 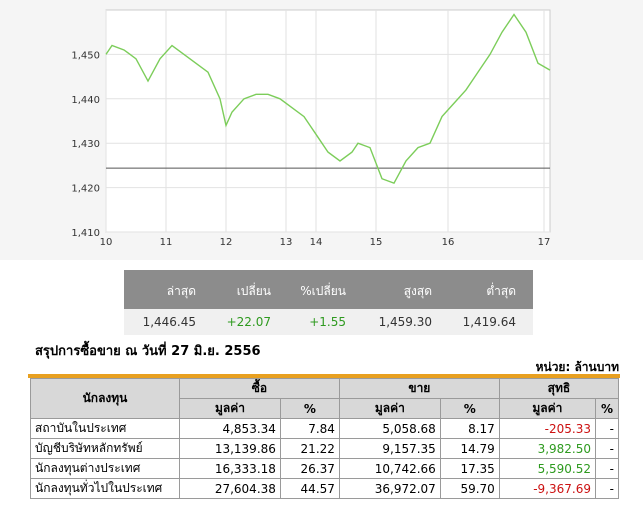 What do you see at coordinates (389, 428) in the screenshot?
I see `sell-value: 5,058.68` at bounding box center [389, 428].